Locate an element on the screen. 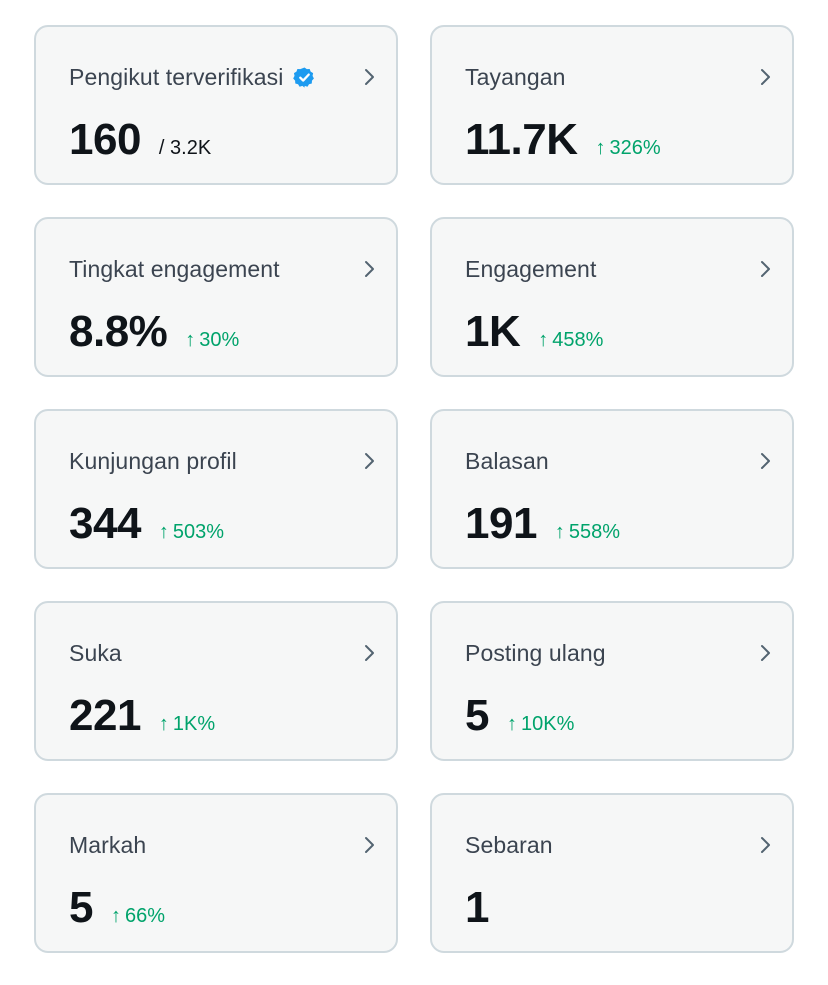 Image resolution: width=828 pixels, height=985 pixels. value-row: 11.7K ↑ 326% is located at coordinates (563, 140).